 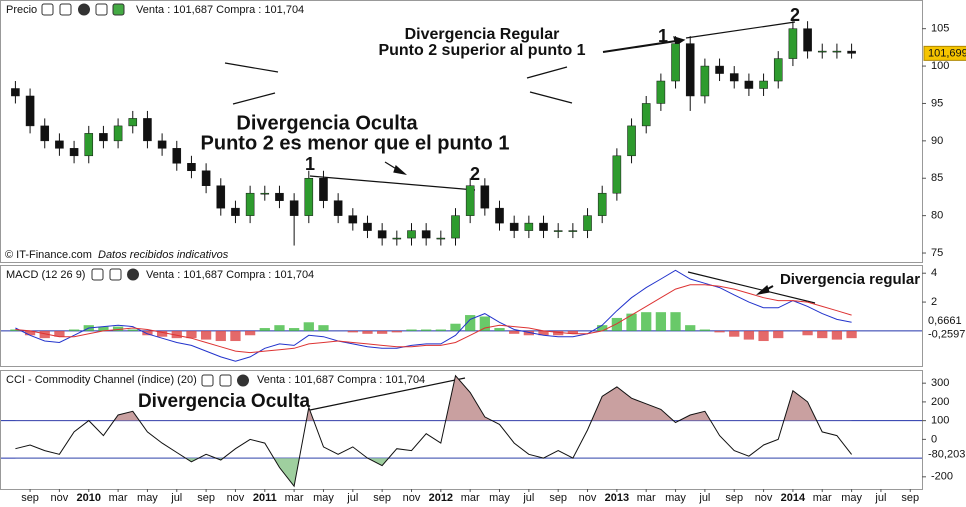 I want to click on y-tick-label: 4, so click(x=934, y=273).